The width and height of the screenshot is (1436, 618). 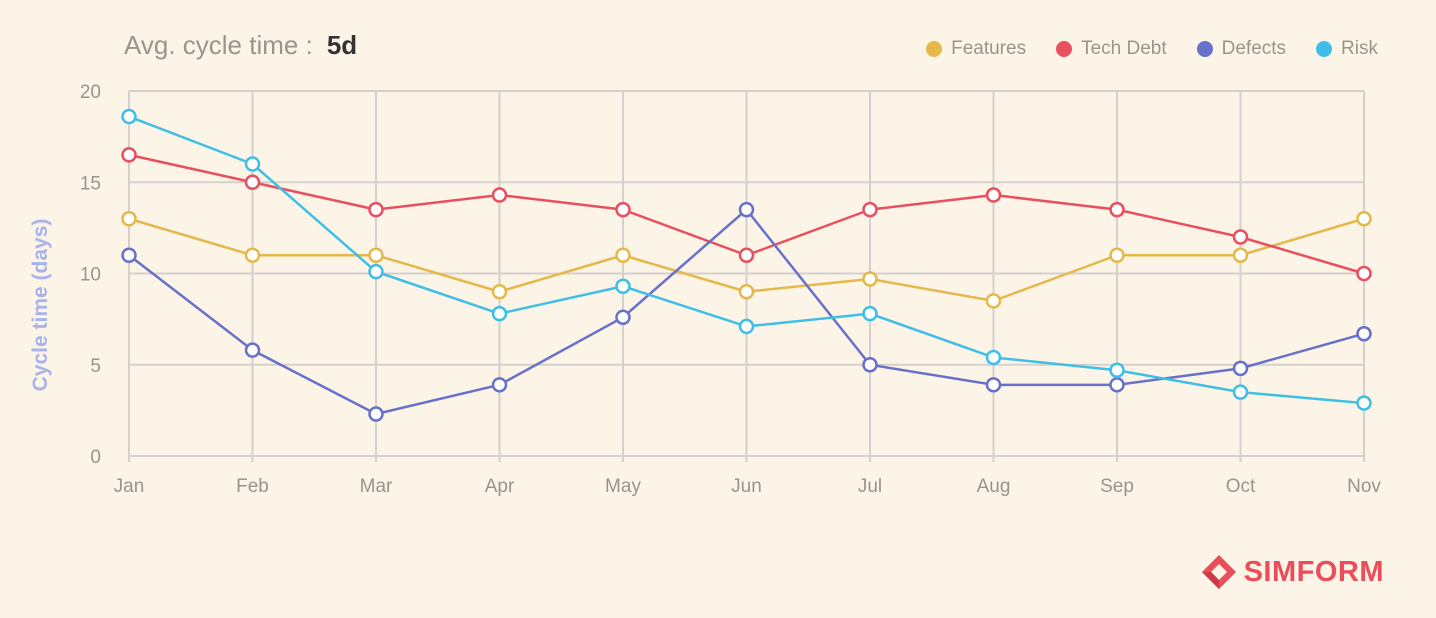 I want to click on legend-label-defects: Defects, so click(x=1254, y=48).